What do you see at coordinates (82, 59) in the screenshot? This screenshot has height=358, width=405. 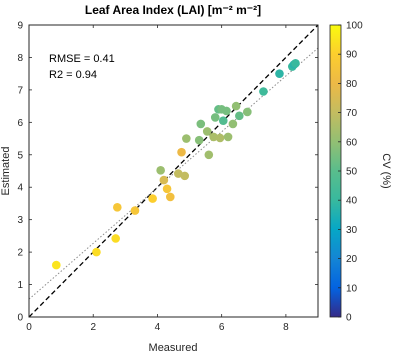 I see `rmse-annotation: RMSE = 0.41` at bounding box center [82, 59].